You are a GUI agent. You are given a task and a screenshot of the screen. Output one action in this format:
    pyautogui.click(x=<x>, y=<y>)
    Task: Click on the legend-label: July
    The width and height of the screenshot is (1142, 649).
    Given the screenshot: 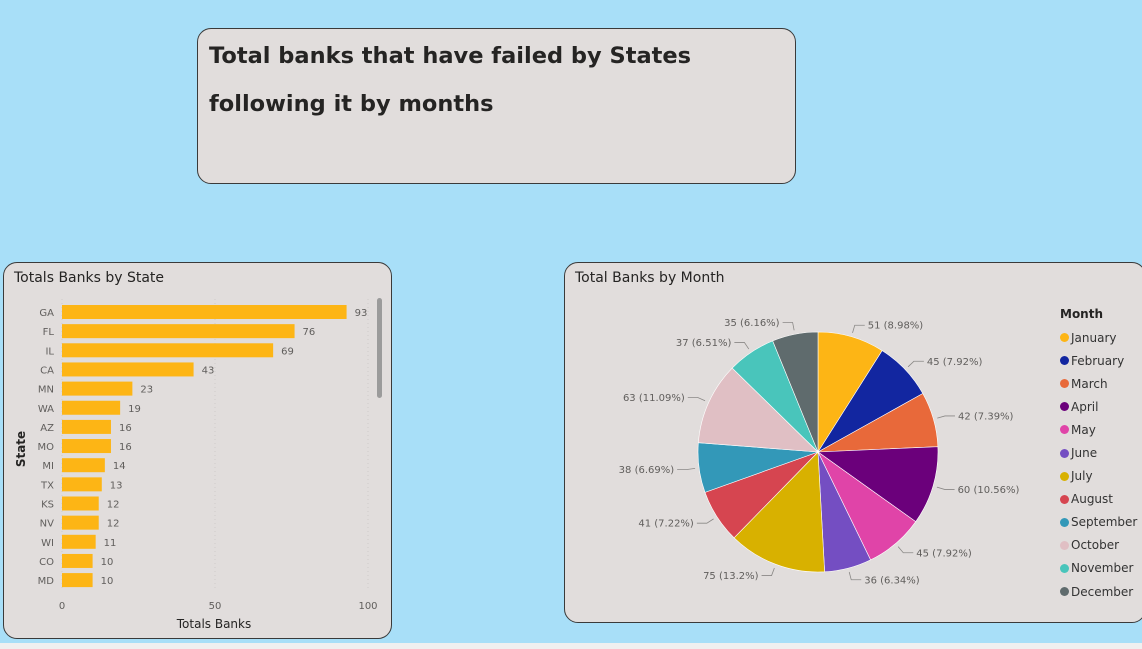 What is the action you would take?
    pyautogui.click(x=1082, y=476)
    